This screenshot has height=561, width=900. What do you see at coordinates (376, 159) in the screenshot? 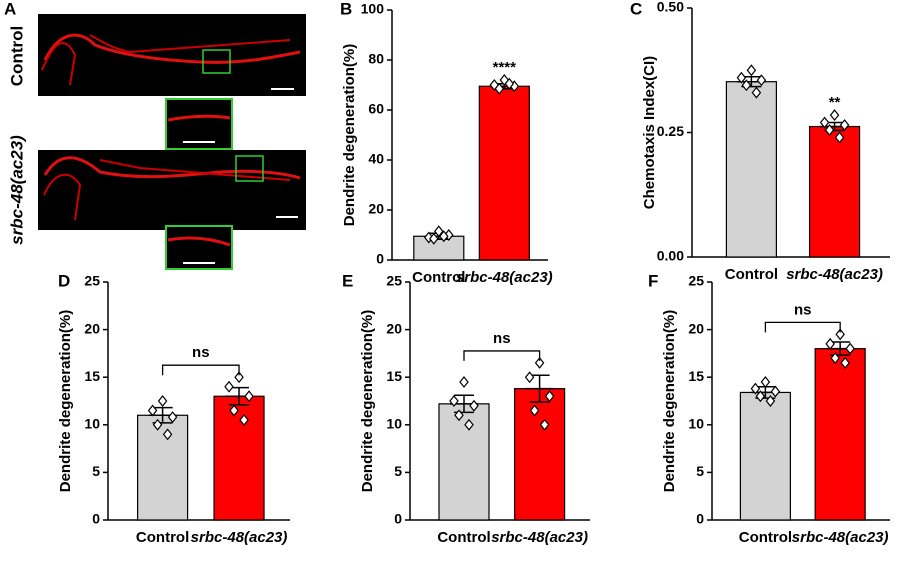
I see `y-tick-label: 40` at bounding box center [376, 159].